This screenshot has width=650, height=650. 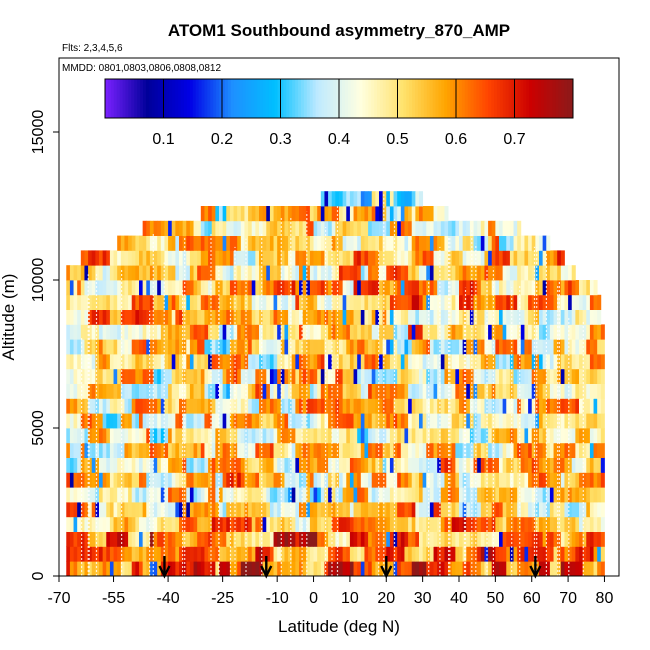 I want to click on x-tick-label: 40, so click(x=459, y=598).